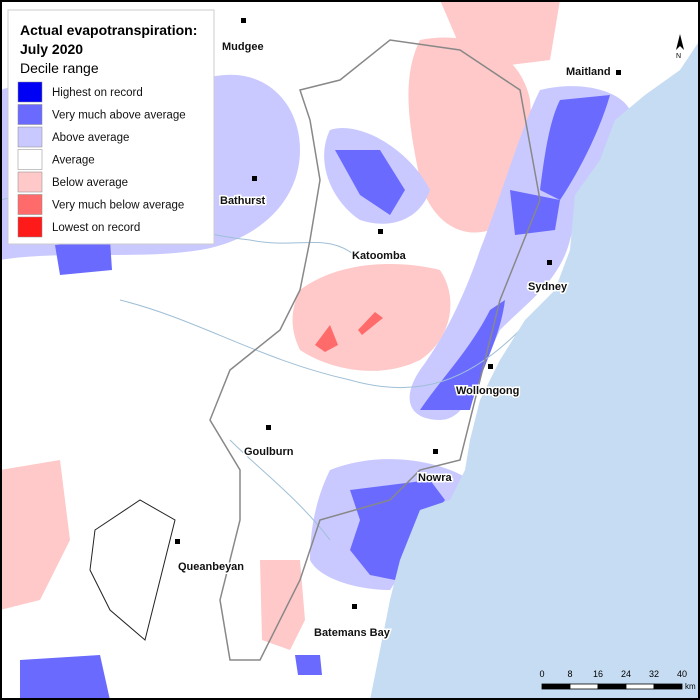 This screenshot has width=700, height=700. I want to click on place-label: Bathurst, so click(243, 201).